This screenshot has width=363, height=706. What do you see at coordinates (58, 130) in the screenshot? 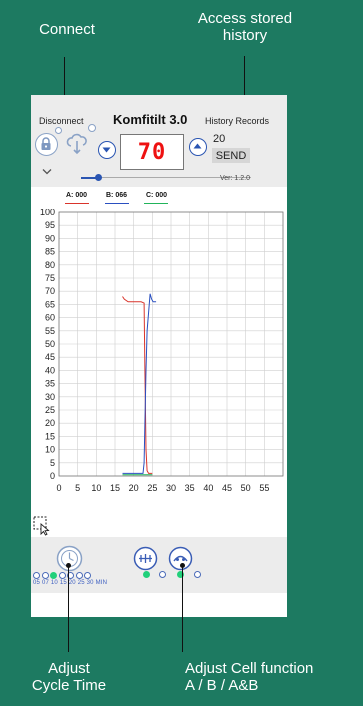
I see `lock-indicator` at bounding box center [58, 130].